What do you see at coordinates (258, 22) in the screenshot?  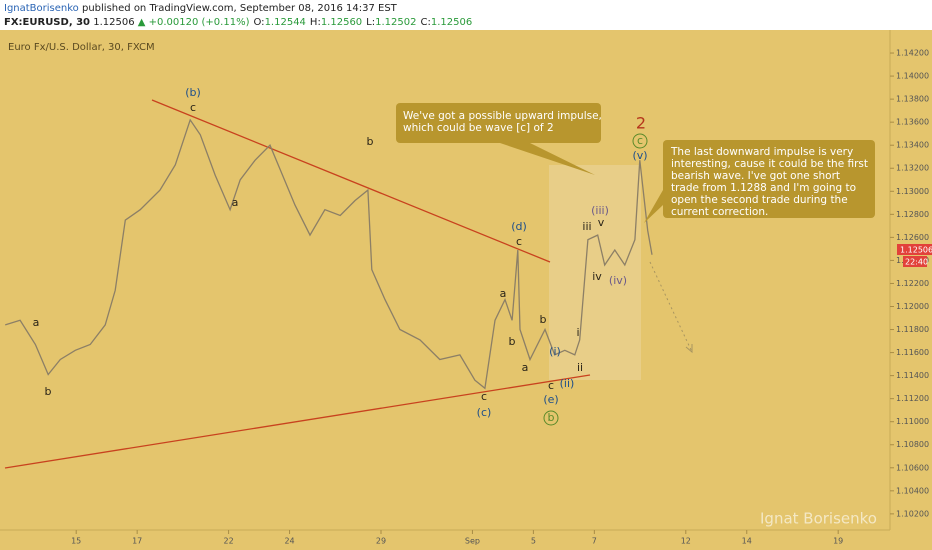 I see `ohlc-label: O:` at bounding box center [258, 22].